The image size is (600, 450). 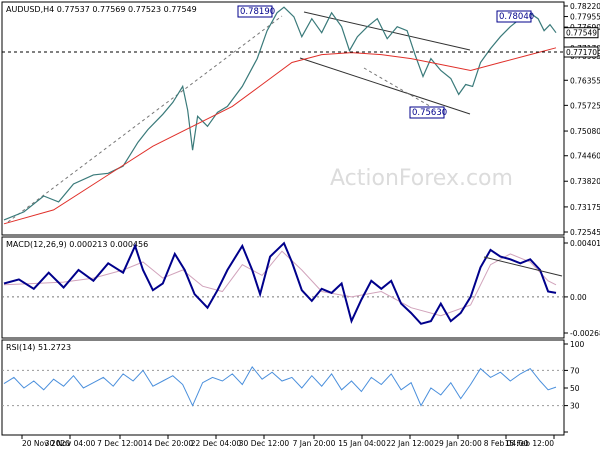 What do you see at coordinates (362, 443) in the screenshot?
I see `x-tick-label: 15 Jan 04:00` at bounding box center [362, 443].